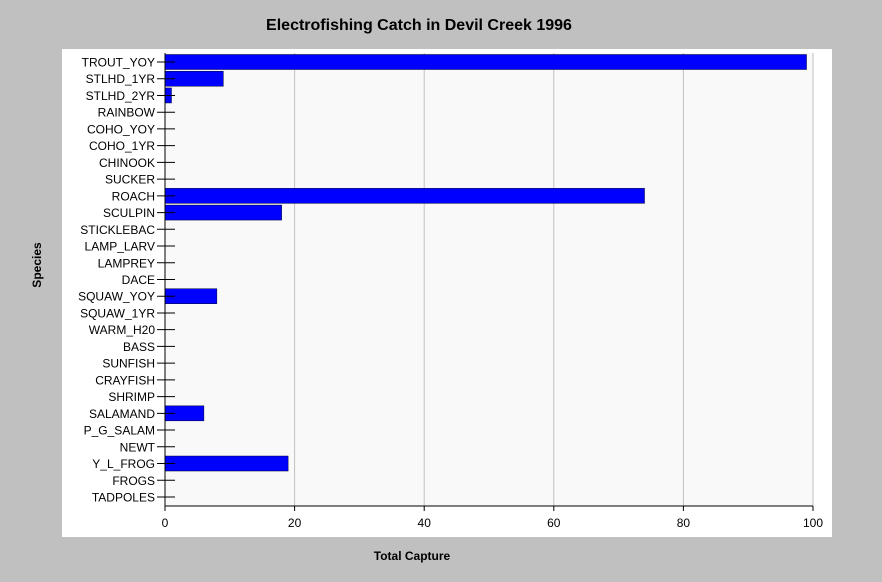 Image resolution: width=882 pixels, height=582 pixels. What do you see at coordinates (127, 163) in the screenshot?
I see `y-tick-label: CHINOOK` at bounding box center [127, 163].